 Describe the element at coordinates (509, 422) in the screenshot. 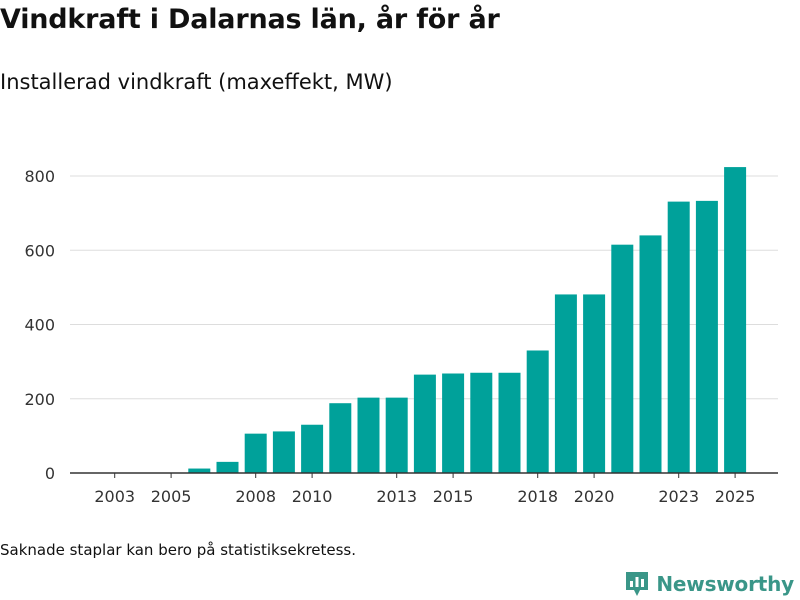

I see `bar-2017` at that location.